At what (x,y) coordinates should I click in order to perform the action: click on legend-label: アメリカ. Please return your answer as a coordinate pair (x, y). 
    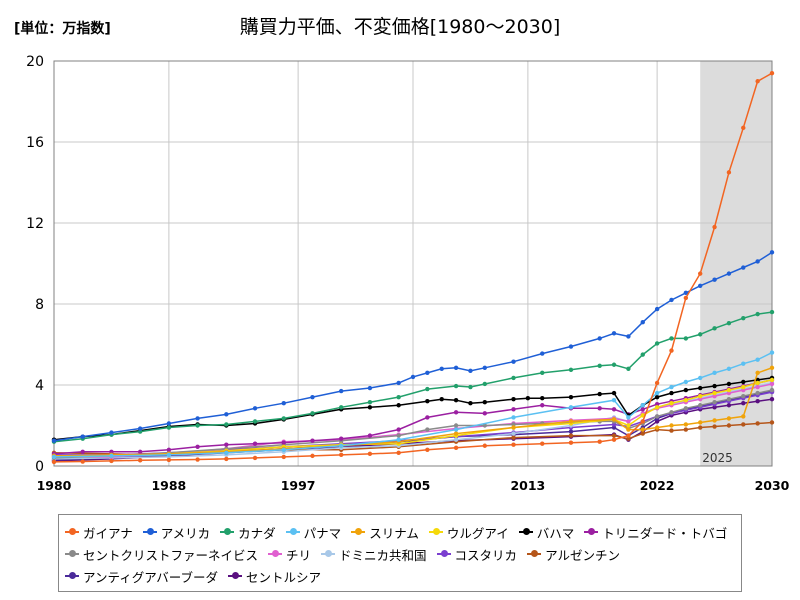
    Looking at the image, I should click on (185, 533).